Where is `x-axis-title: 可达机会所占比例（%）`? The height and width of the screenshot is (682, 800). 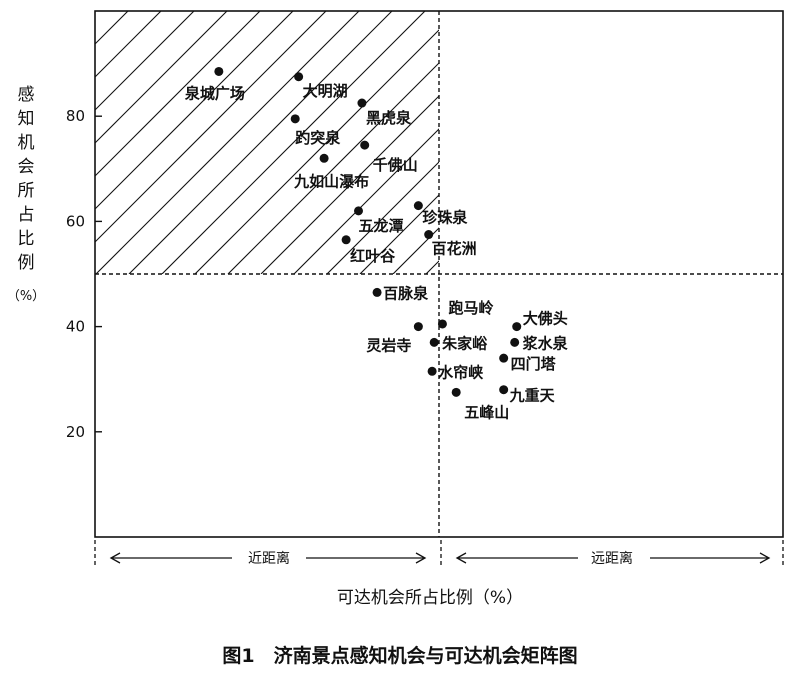 x-axis-title: 可达机会所占比例（%） is located at coordinates (430, 598).